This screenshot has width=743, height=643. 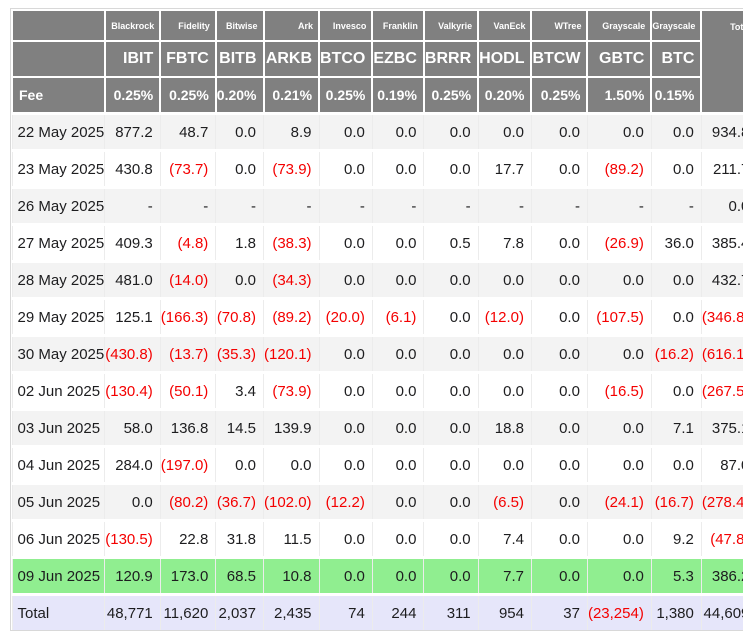 I want to click on value-cell: (166.3), so click(x=188, y=316).